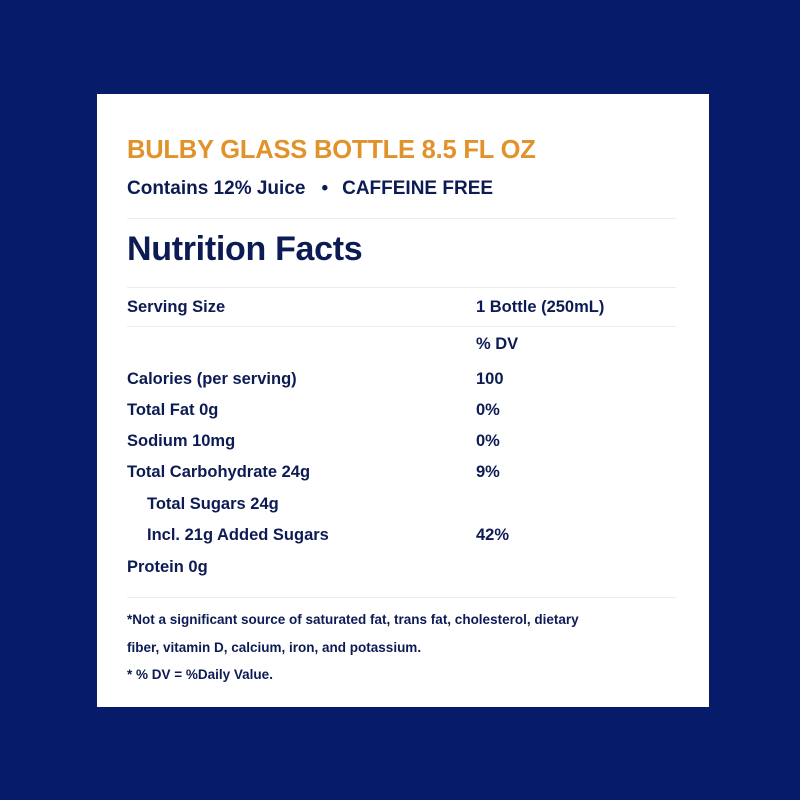 This screenshot has width=800, height=800. What do you see at coordinates (401, 538) in the screenshot?
I see `nutrient-row-added-sugars: Incl. 21g Added Sugars 42%` at bounding box center [401, 538].